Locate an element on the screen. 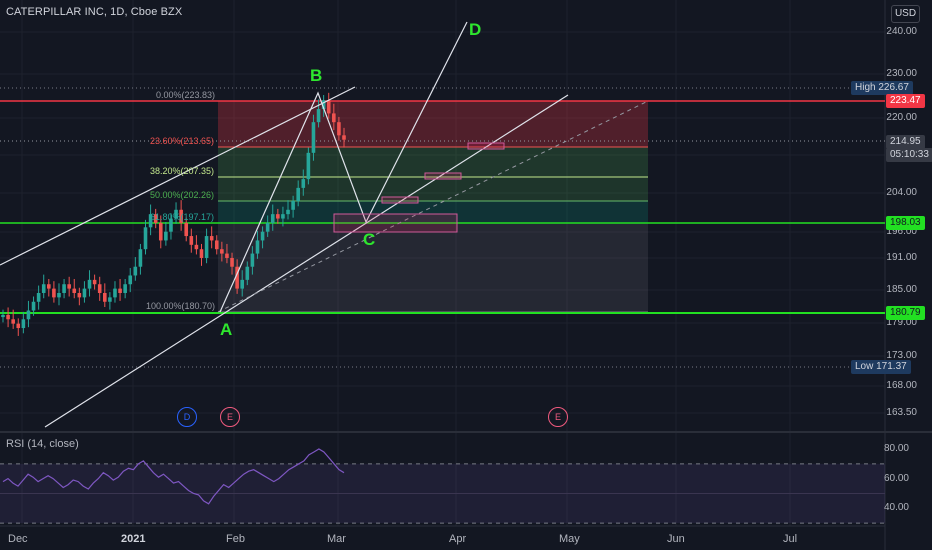  pattern-point-label: A is located at coordinates (226, 329).